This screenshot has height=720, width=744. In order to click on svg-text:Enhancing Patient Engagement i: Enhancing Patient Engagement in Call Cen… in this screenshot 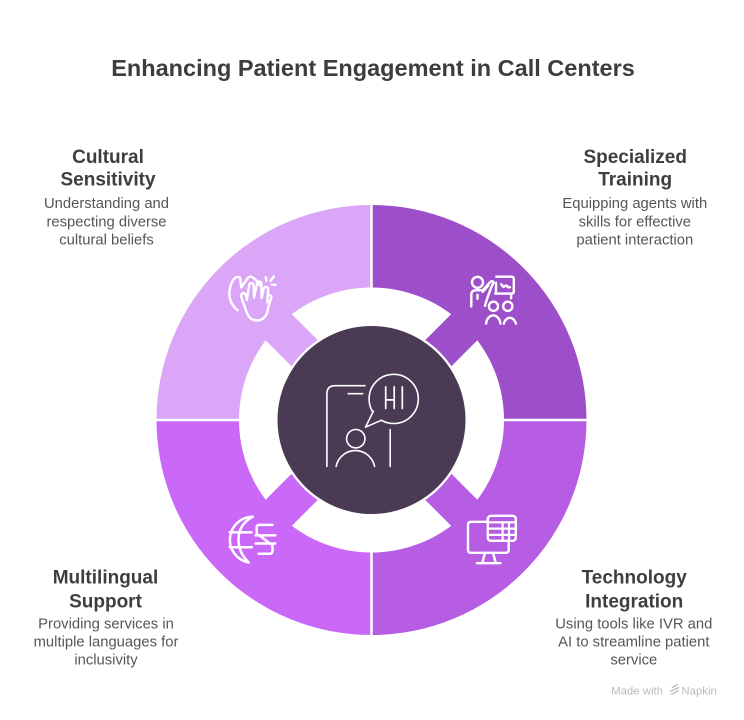, I will do `click(373, 68)`.